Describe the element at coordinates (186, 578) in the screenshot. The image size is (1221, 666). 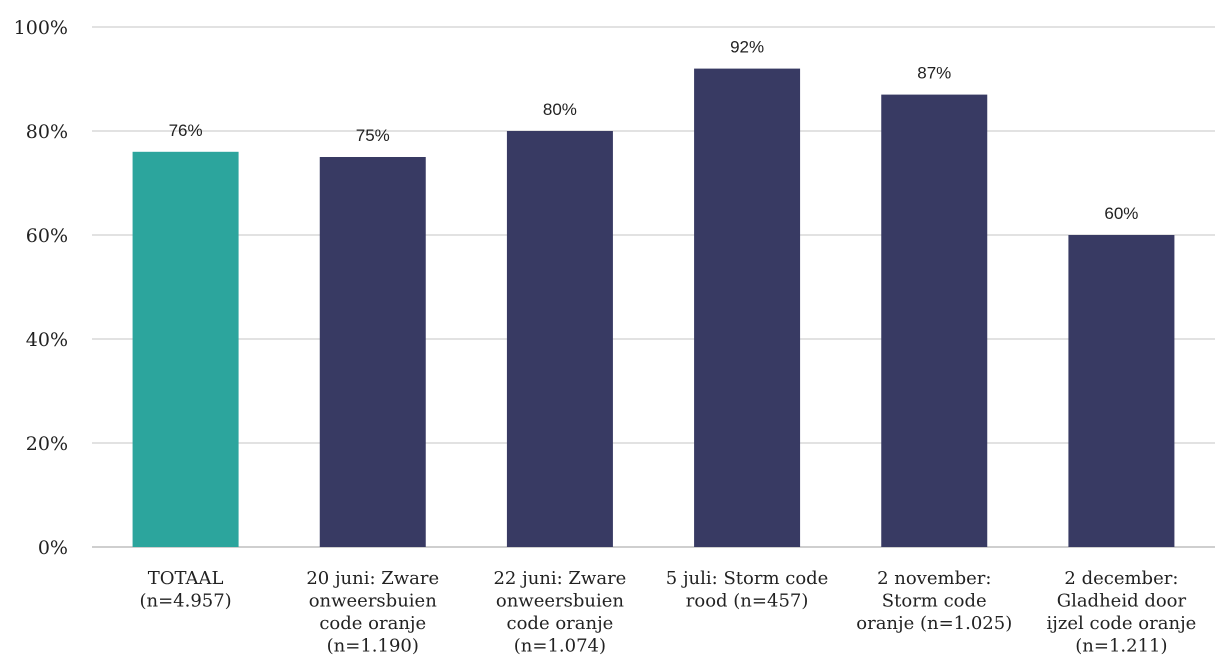
I see `category-label-line: TOTAAL` at that location.